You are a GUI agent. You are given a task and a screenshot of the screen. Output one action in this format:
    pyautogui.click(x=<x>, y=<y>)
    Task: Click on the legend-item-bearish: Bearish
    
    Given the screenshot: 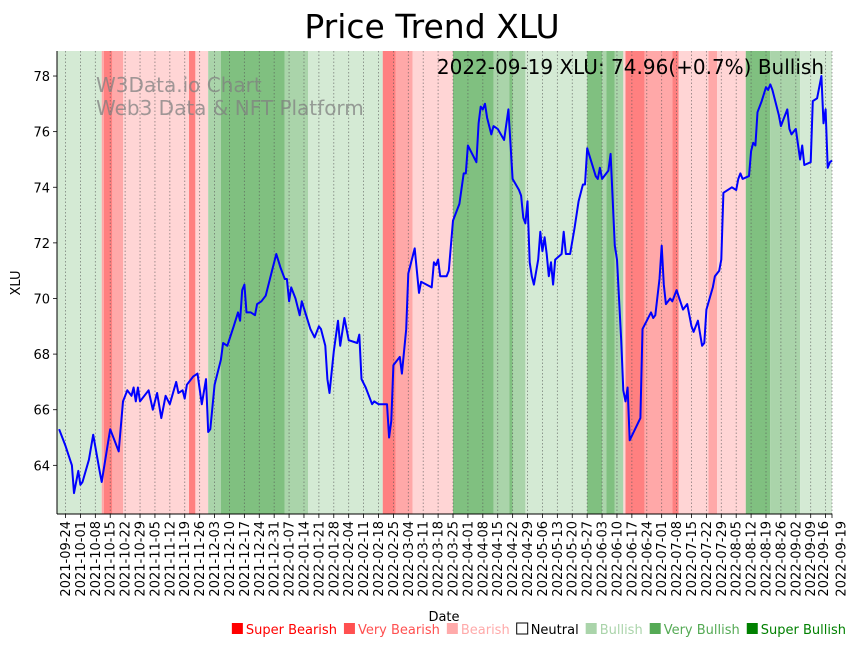 What is the action you would take?
    pyautogui.click(x=478, y=630)
    